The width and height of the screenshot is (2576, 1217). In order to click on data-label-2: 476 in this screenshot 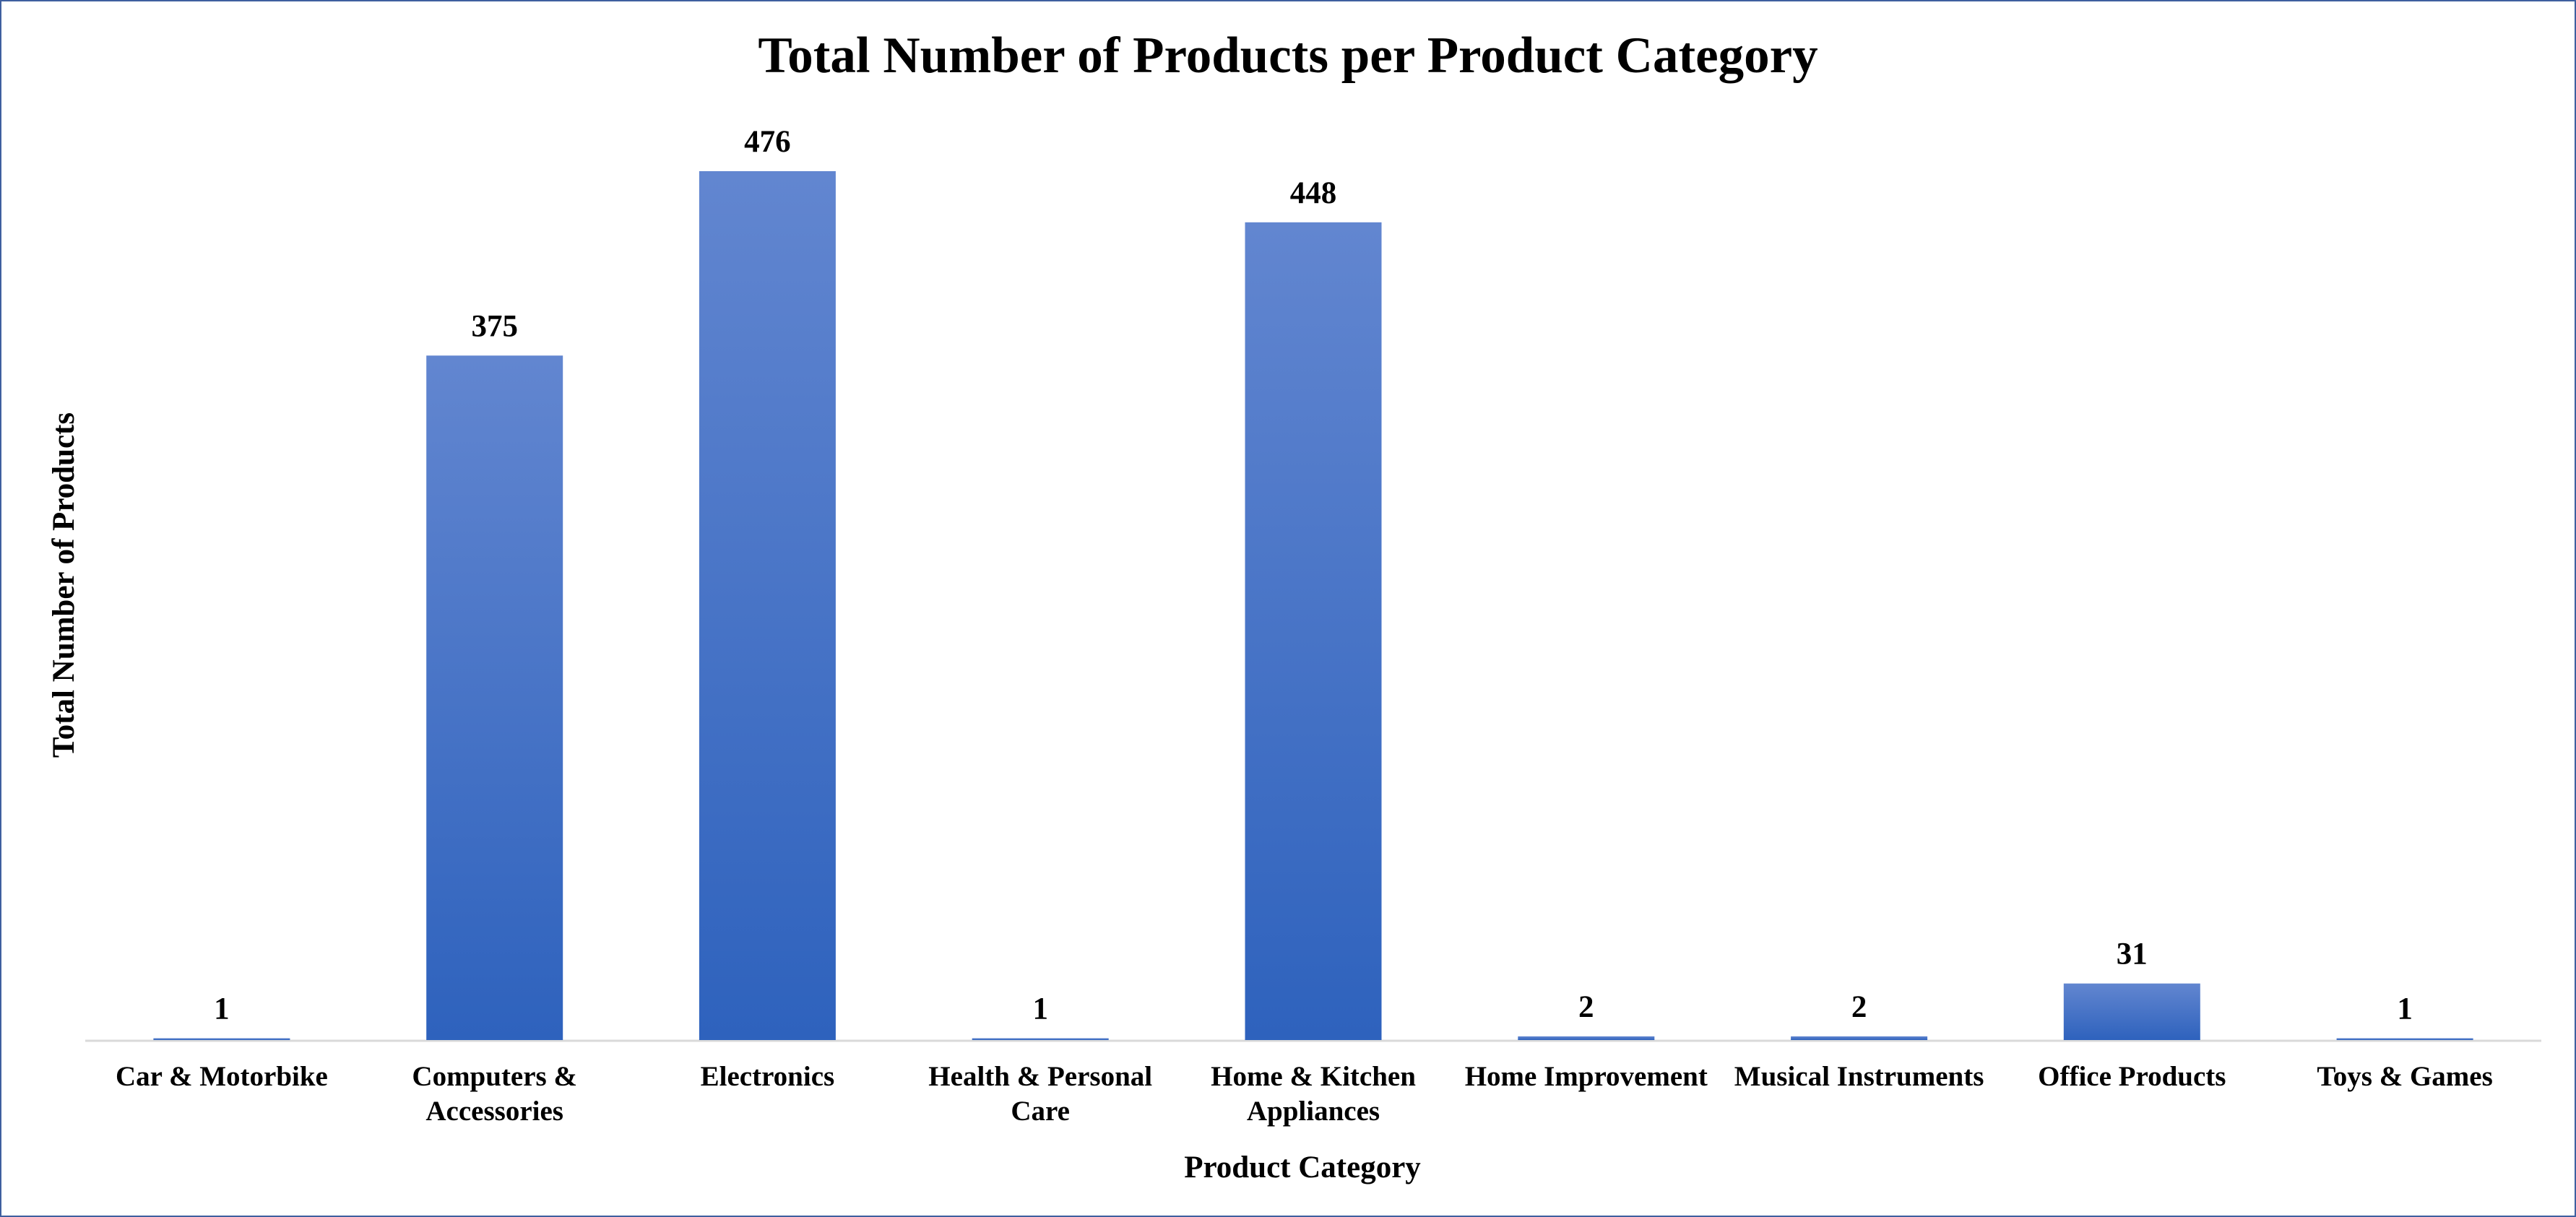, I will do `click(767, 142)`.